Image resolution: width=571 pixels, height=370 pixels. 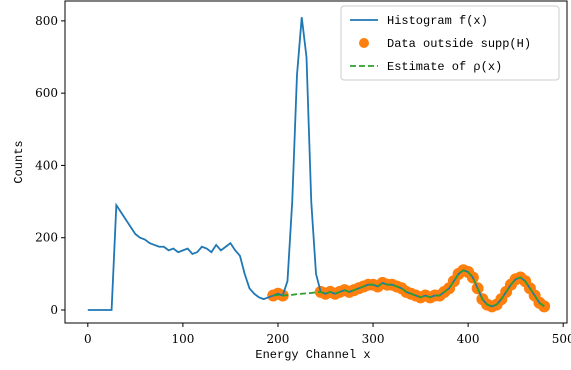 I want to click on y-axis-label: Counts, so click(x=19, y=161).